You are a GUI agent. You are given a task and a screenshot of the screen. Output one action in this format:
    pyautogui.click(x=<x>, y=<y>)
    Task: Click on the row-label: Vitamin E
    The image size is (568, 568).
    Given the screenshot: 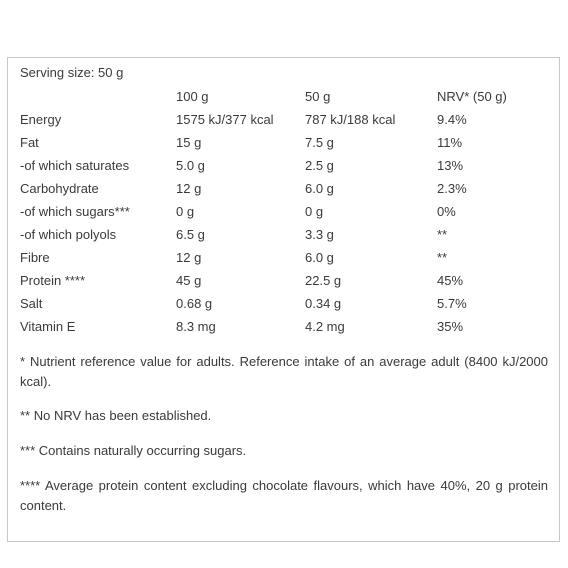 What is the action you would take?
    pyautogui.click(x=48, y=326)
    